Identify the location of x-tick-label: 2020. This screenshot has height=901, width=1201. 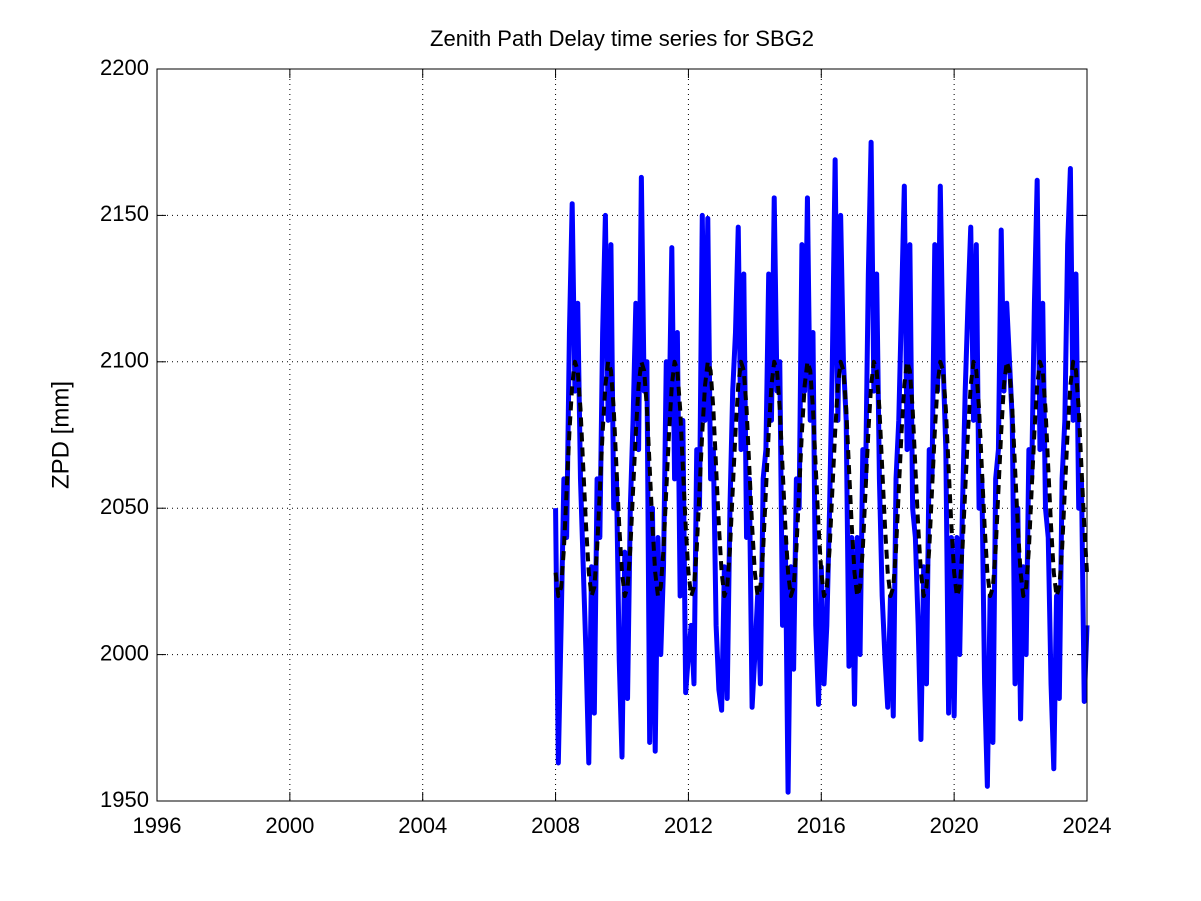
(954, 825).